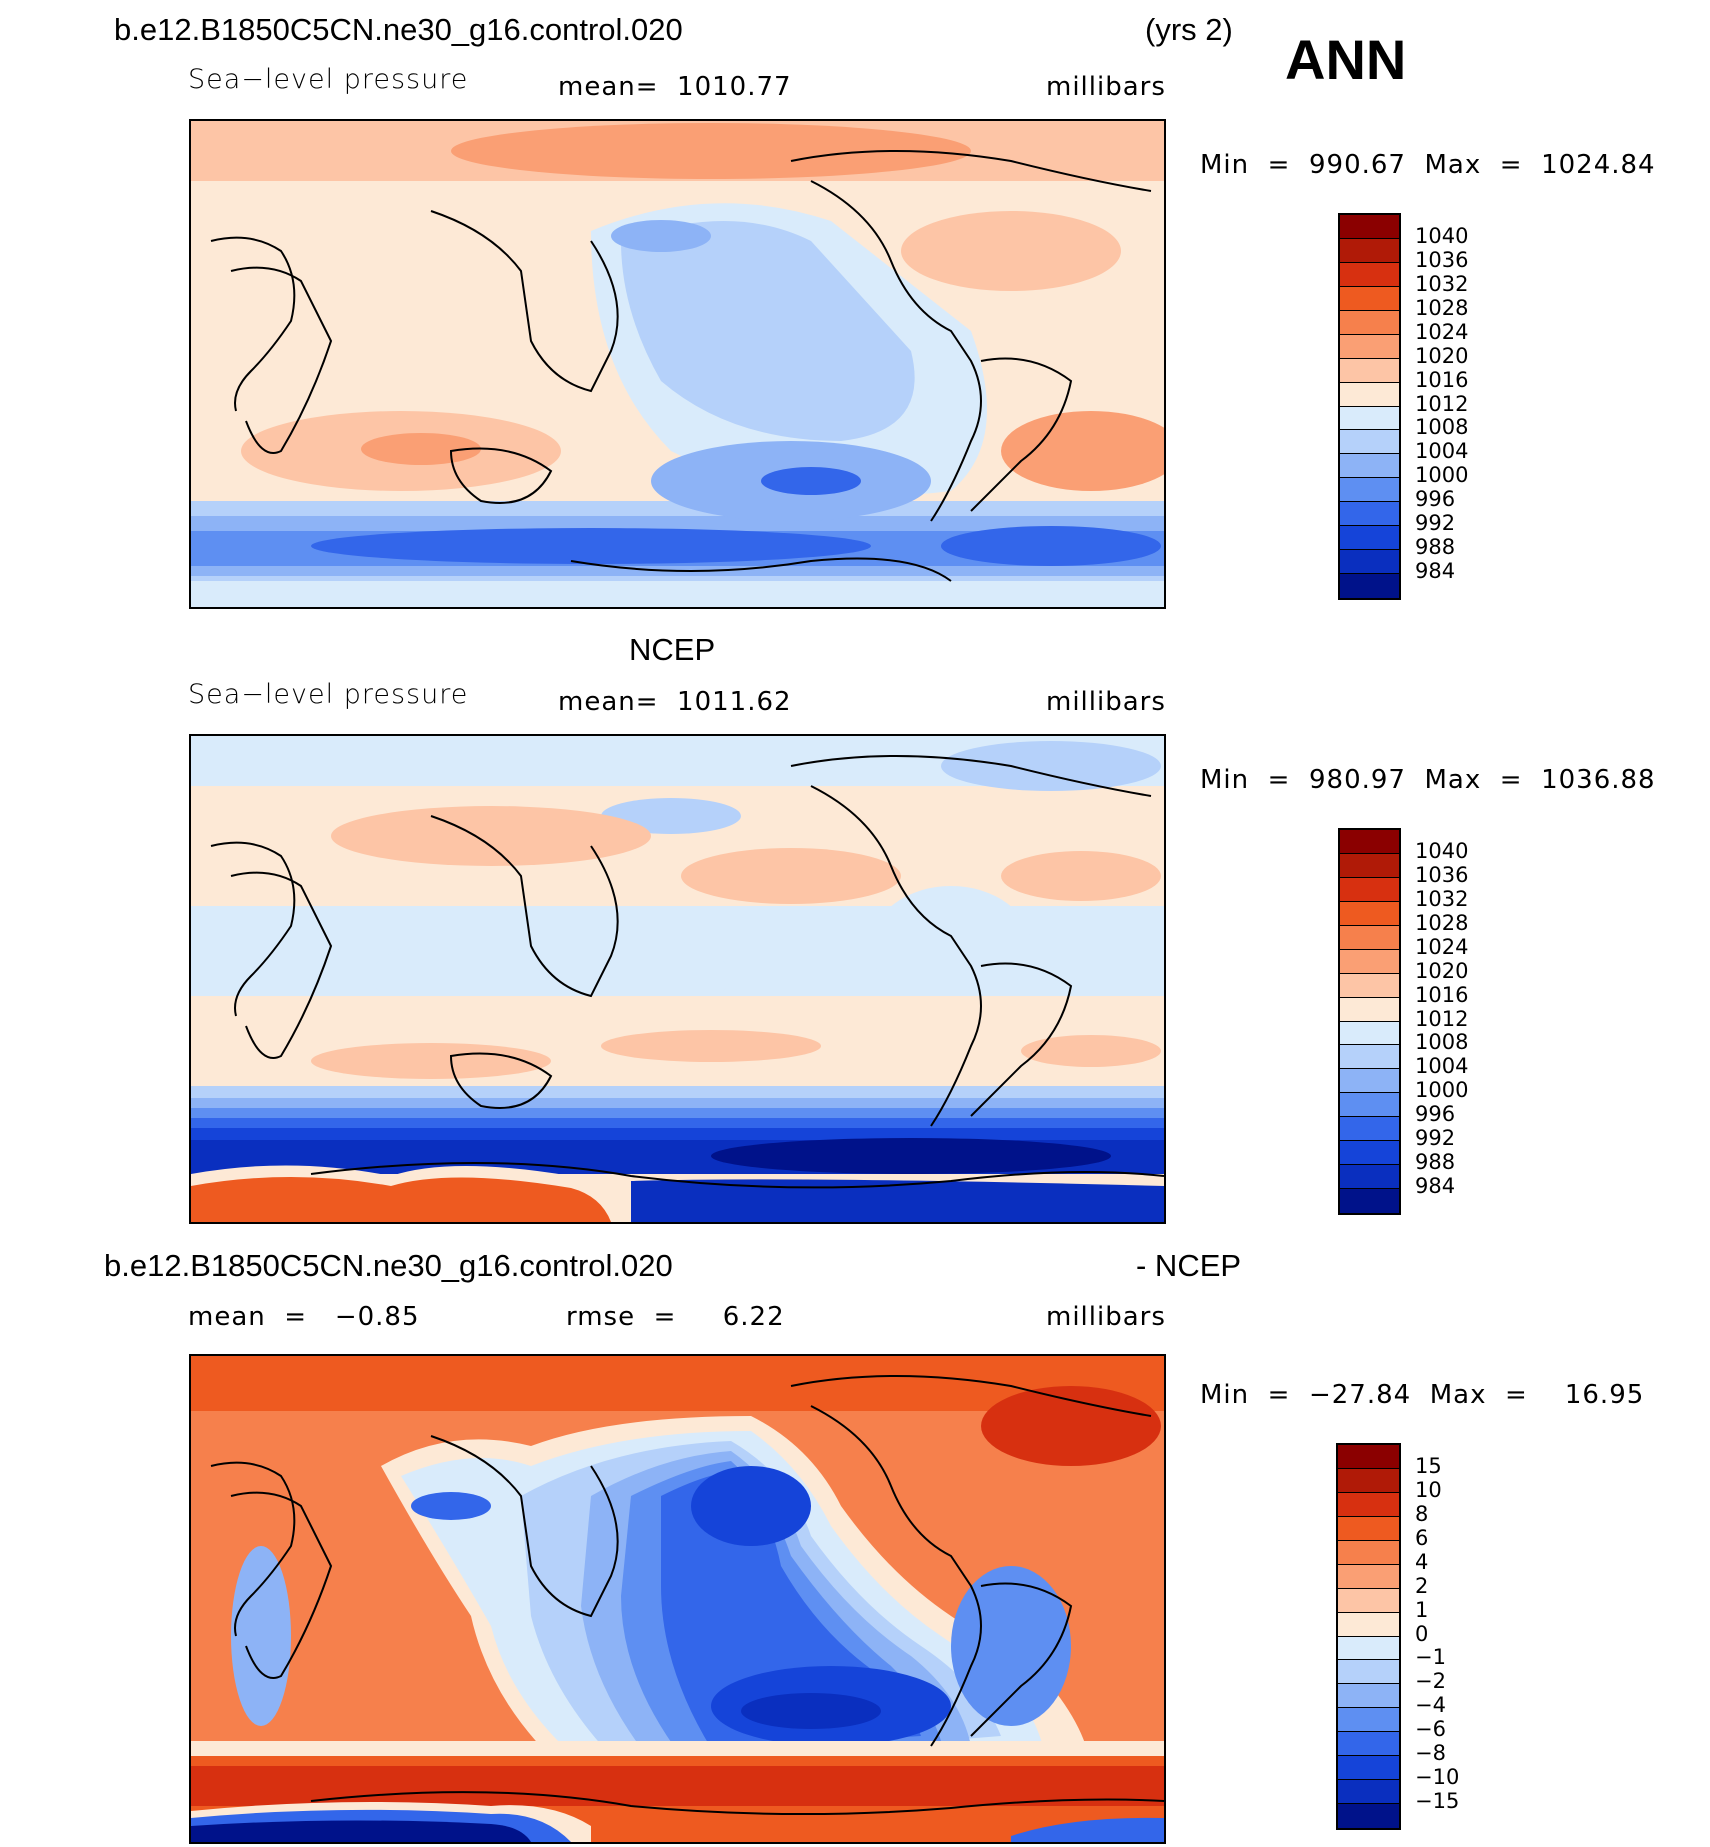 The image size is (1710, 1847). I want to click on panel1-variable: Sea−level pressure, so click(328, 79).